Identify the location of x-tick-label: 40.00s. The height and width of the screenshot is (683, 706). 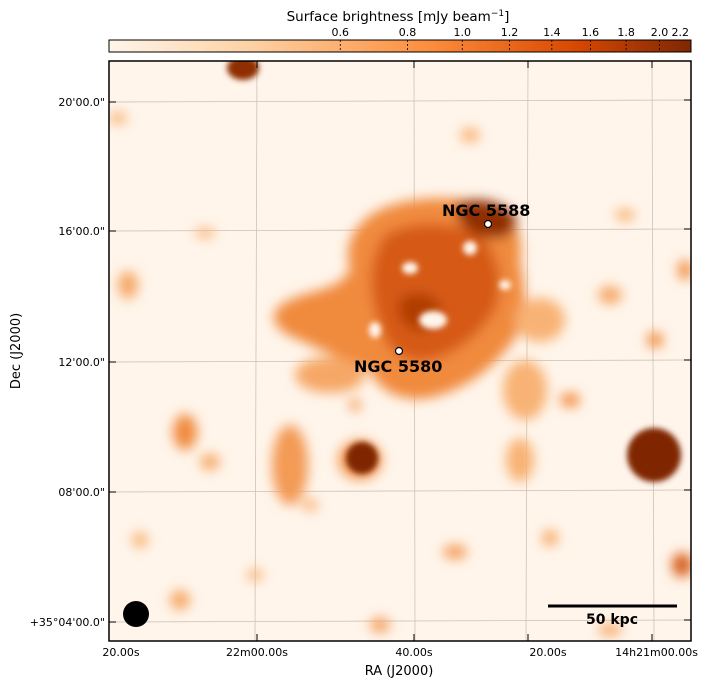
(413, 652).